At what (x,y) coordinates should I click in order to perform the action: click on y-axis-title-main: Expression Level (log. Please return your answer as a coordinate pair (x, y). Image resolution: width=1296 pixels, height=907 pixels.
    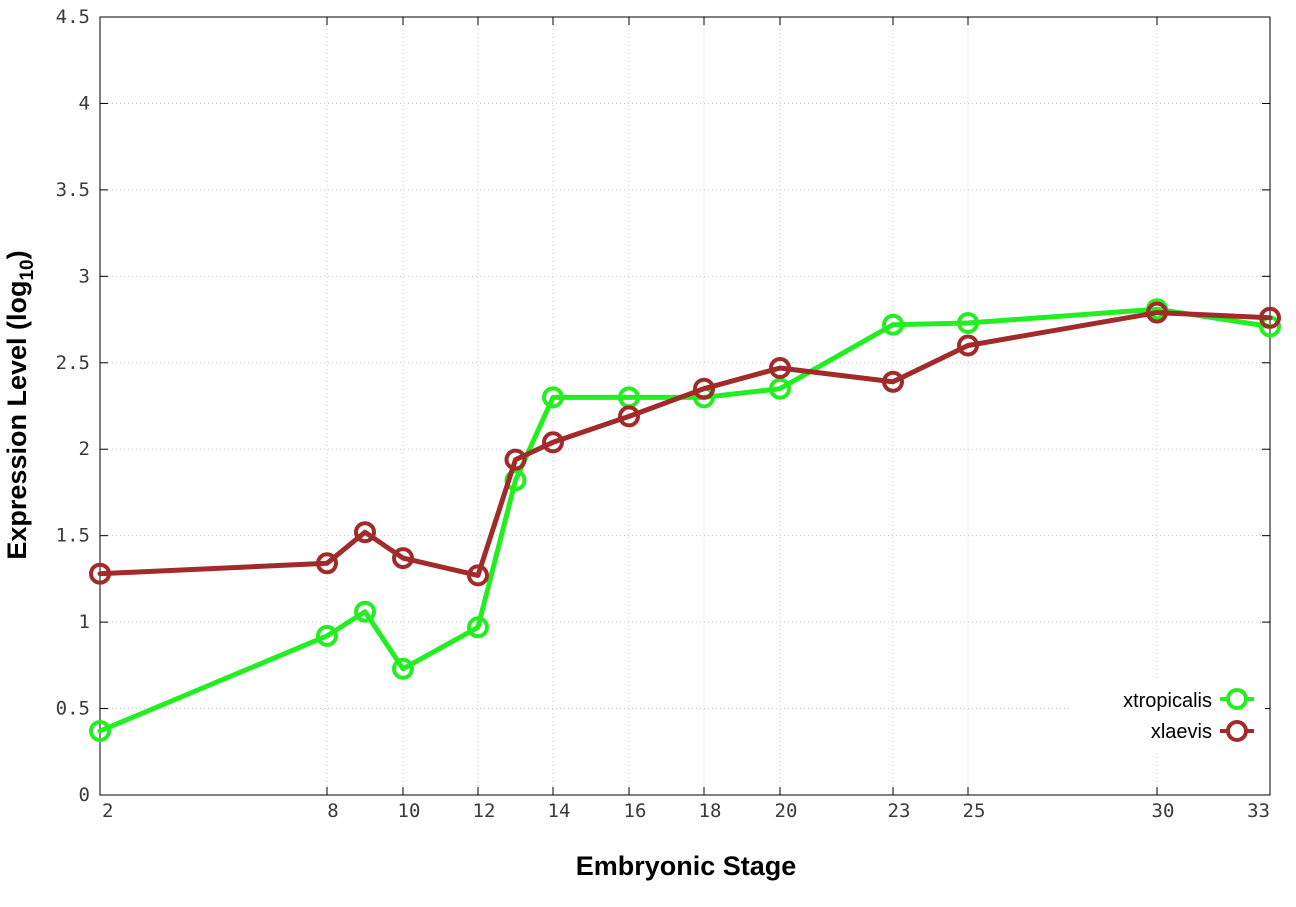
    Looking at the image, I should click on (17, 420).